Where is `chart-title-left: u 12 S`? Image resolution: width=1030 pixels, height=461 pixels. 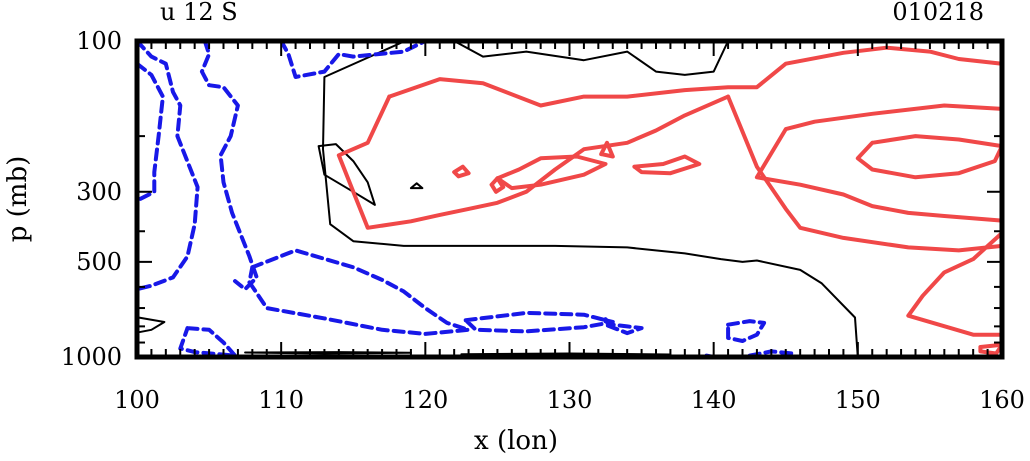 chart-title-left: u 12 S is located at coordinates (199, 13).